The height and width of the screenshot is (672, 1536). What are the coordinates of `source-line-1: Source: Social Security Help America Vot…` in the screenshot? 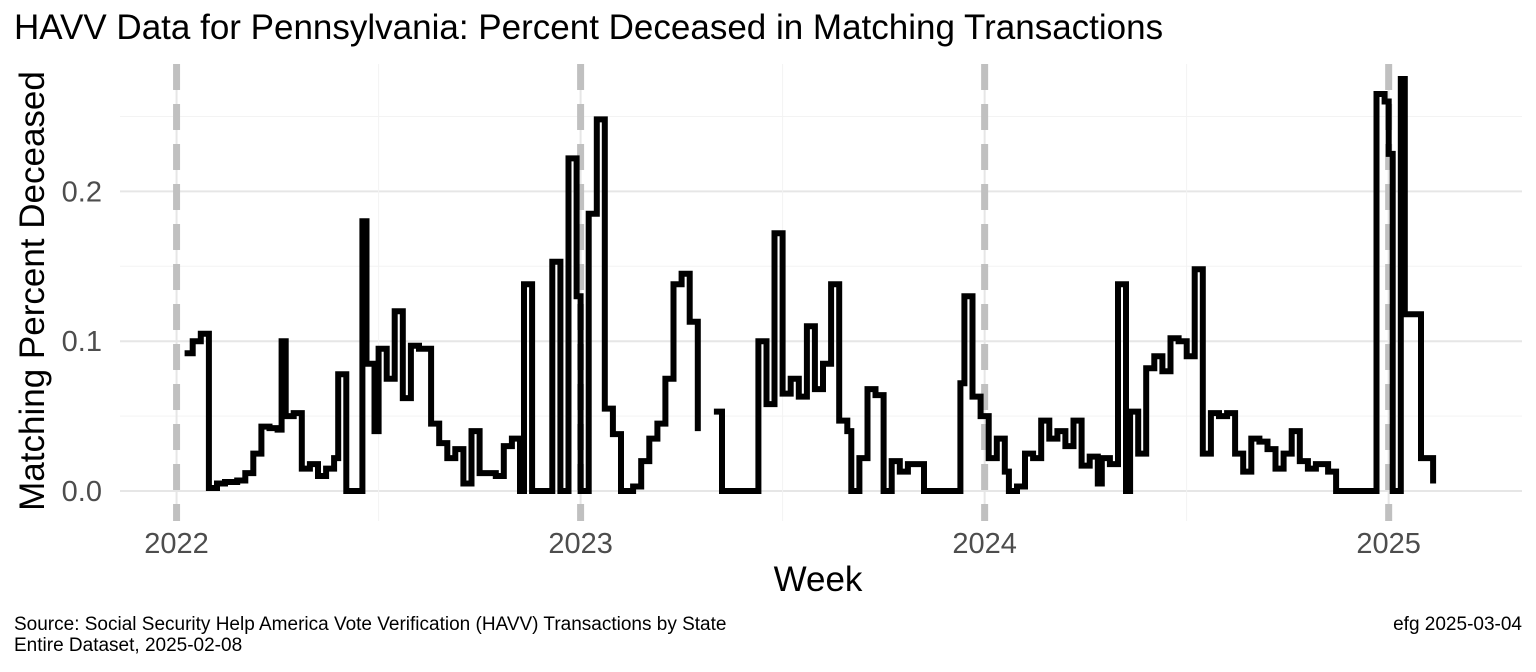 It's located at (370, 624).